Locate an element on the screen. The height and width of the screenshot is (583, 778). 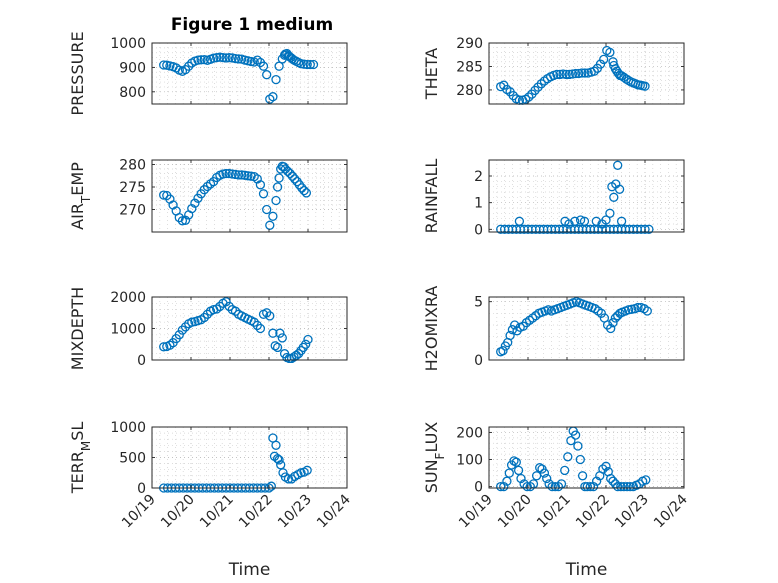
y-tick-label: 285 is located at coordinates (469, 67).